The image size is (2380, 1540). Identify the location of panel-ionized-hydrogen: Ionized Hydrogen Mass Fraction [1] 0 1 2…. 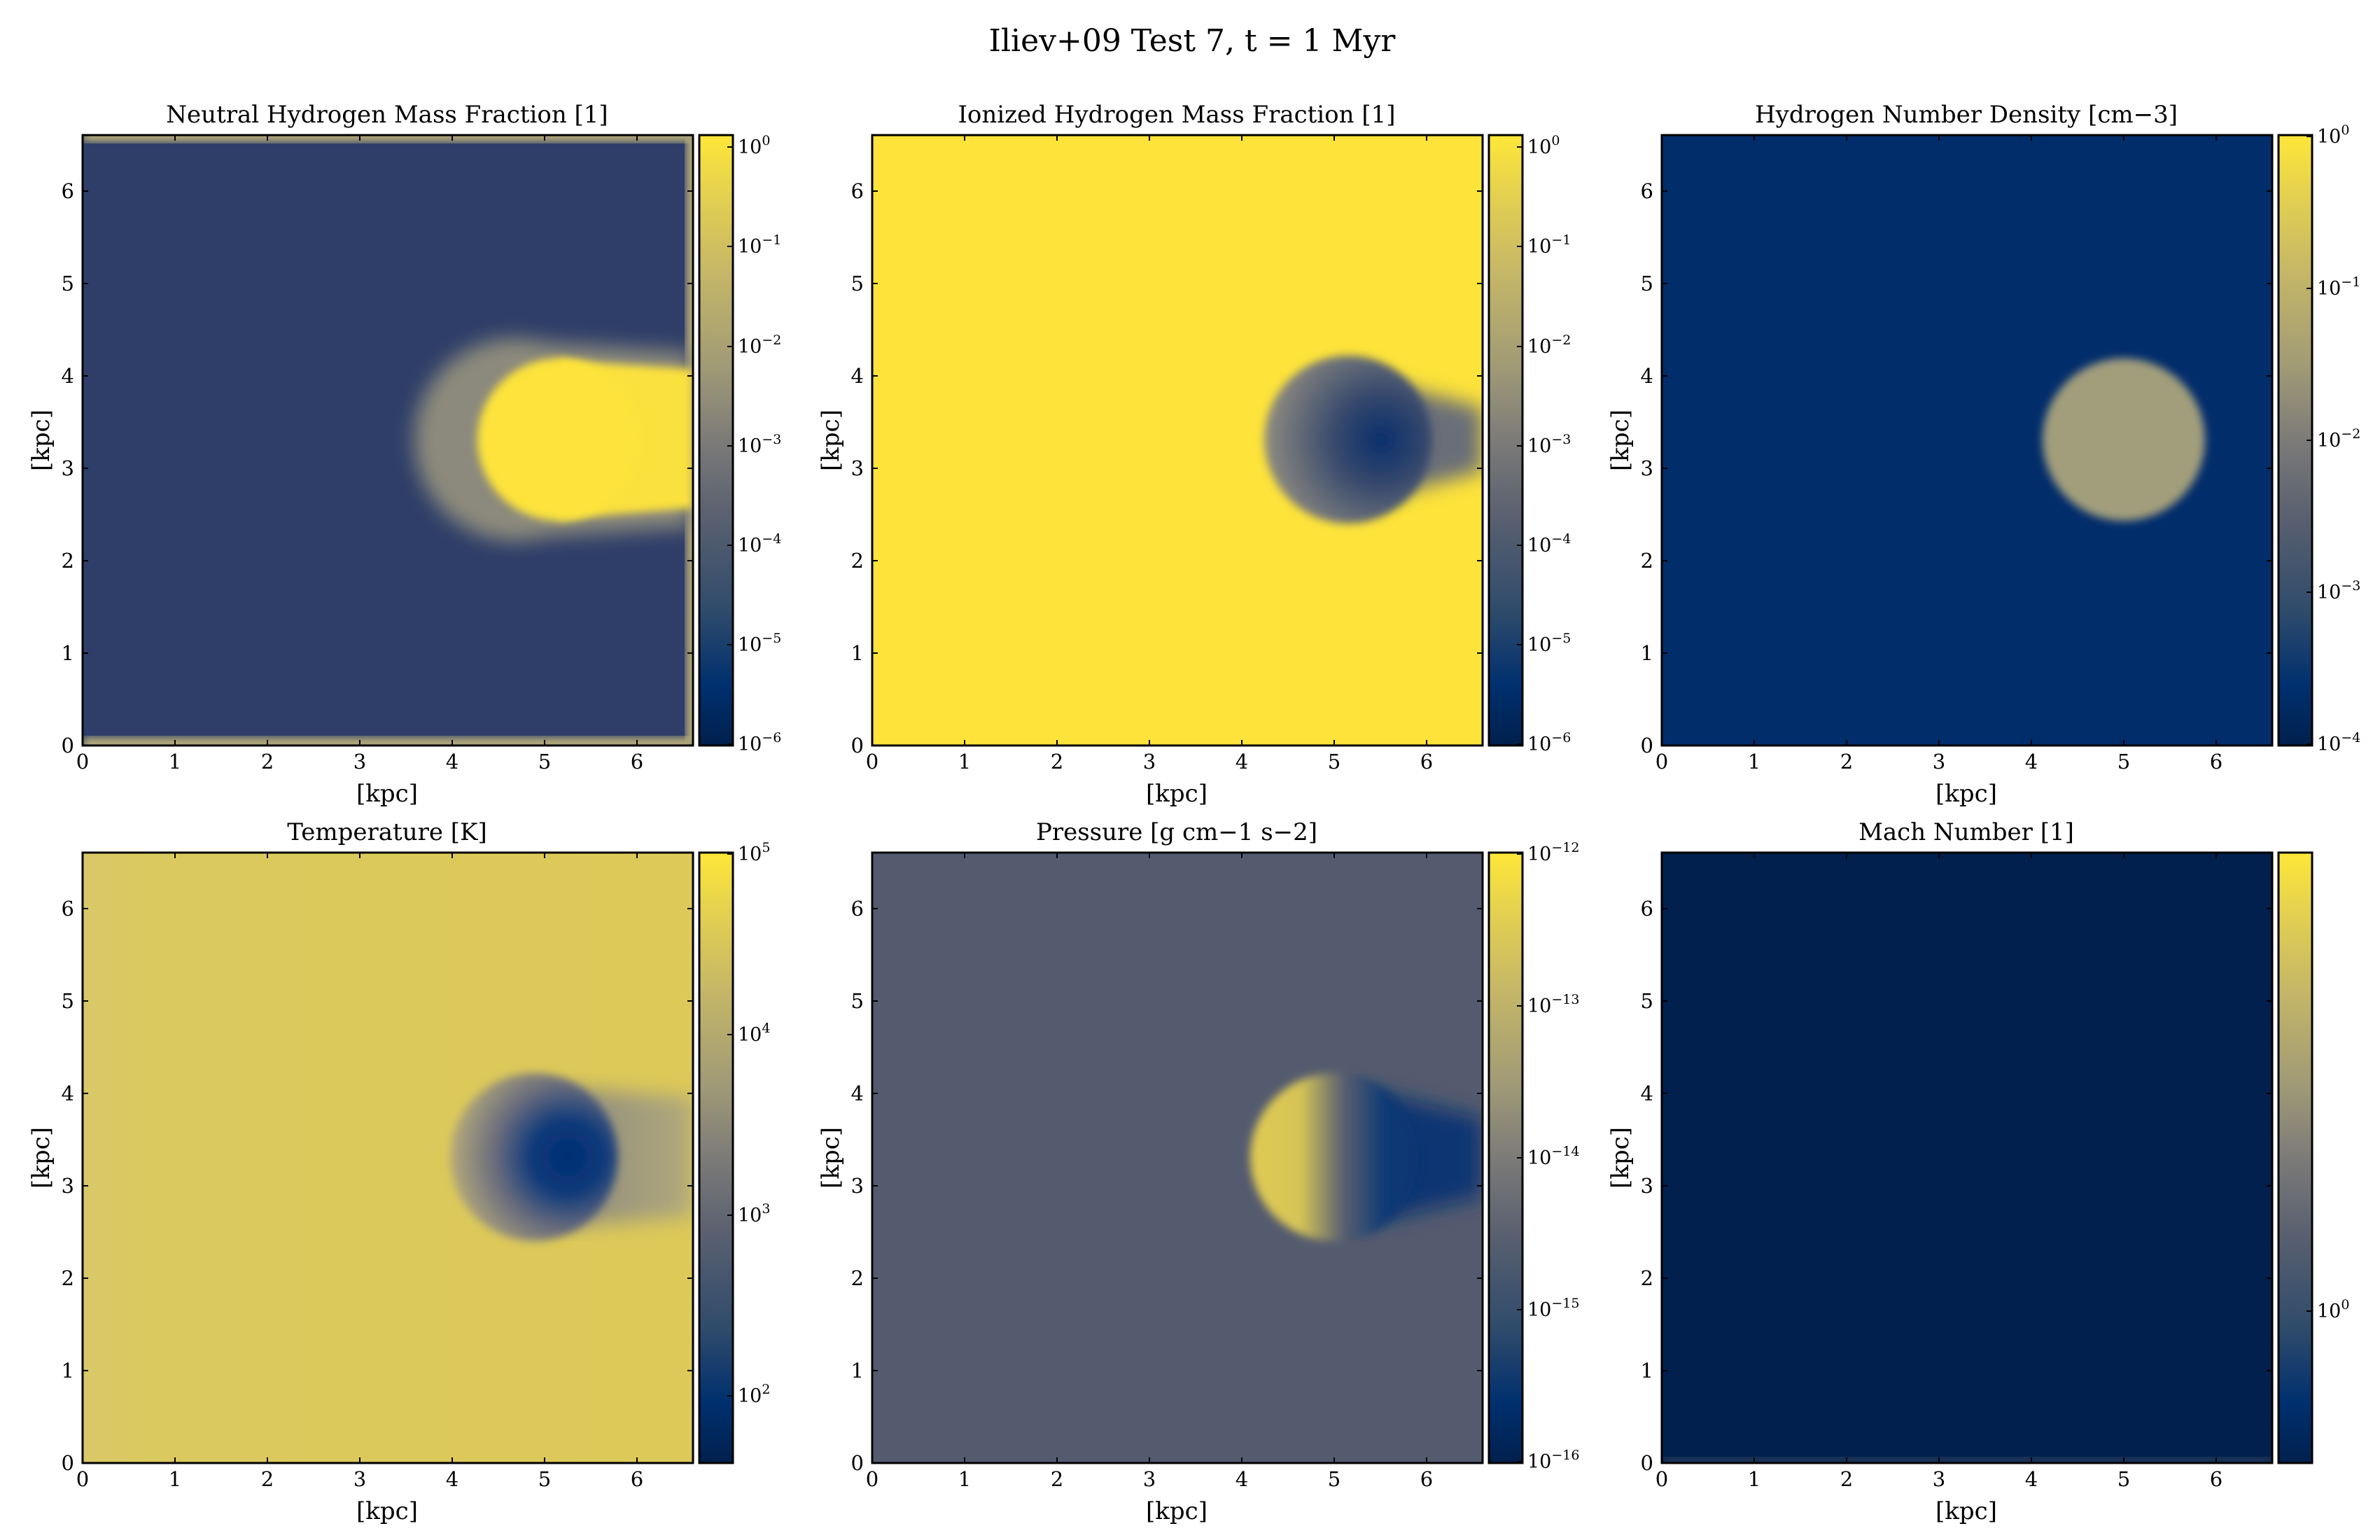
(1194, 454).